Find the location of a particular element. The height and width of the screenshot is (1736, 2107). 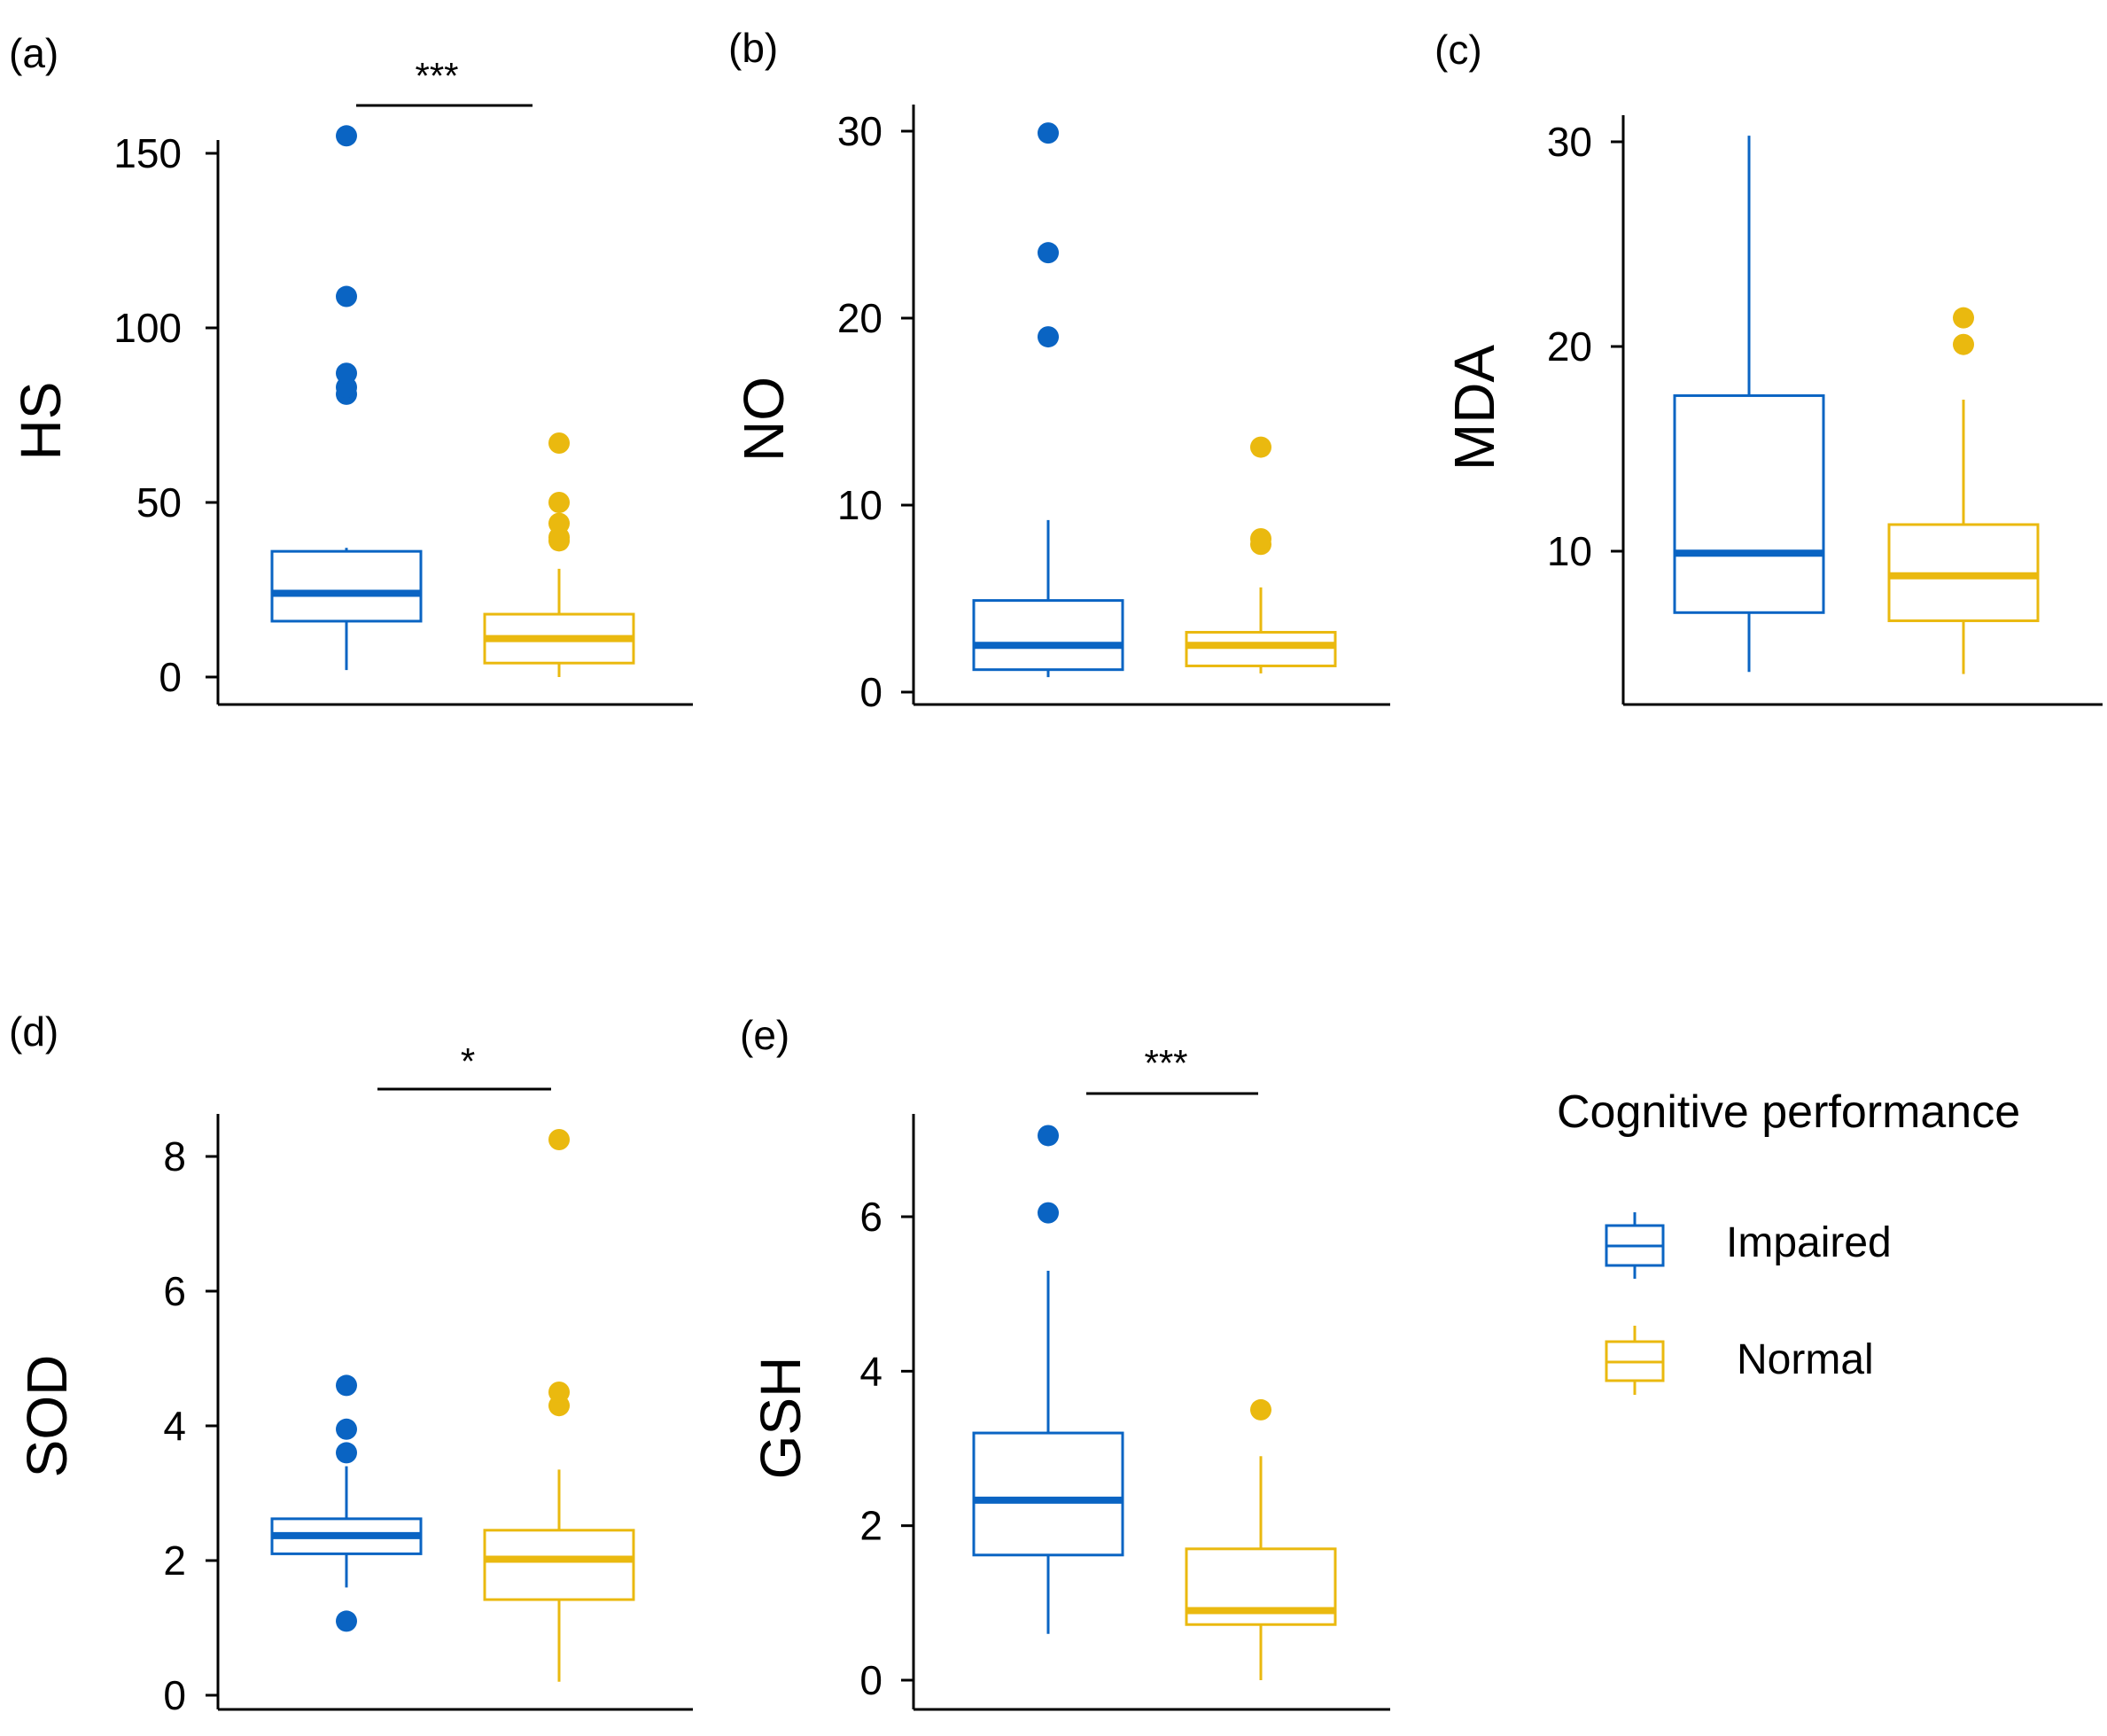

panel-label-d: (d) is located at coordinates (33, 1031).